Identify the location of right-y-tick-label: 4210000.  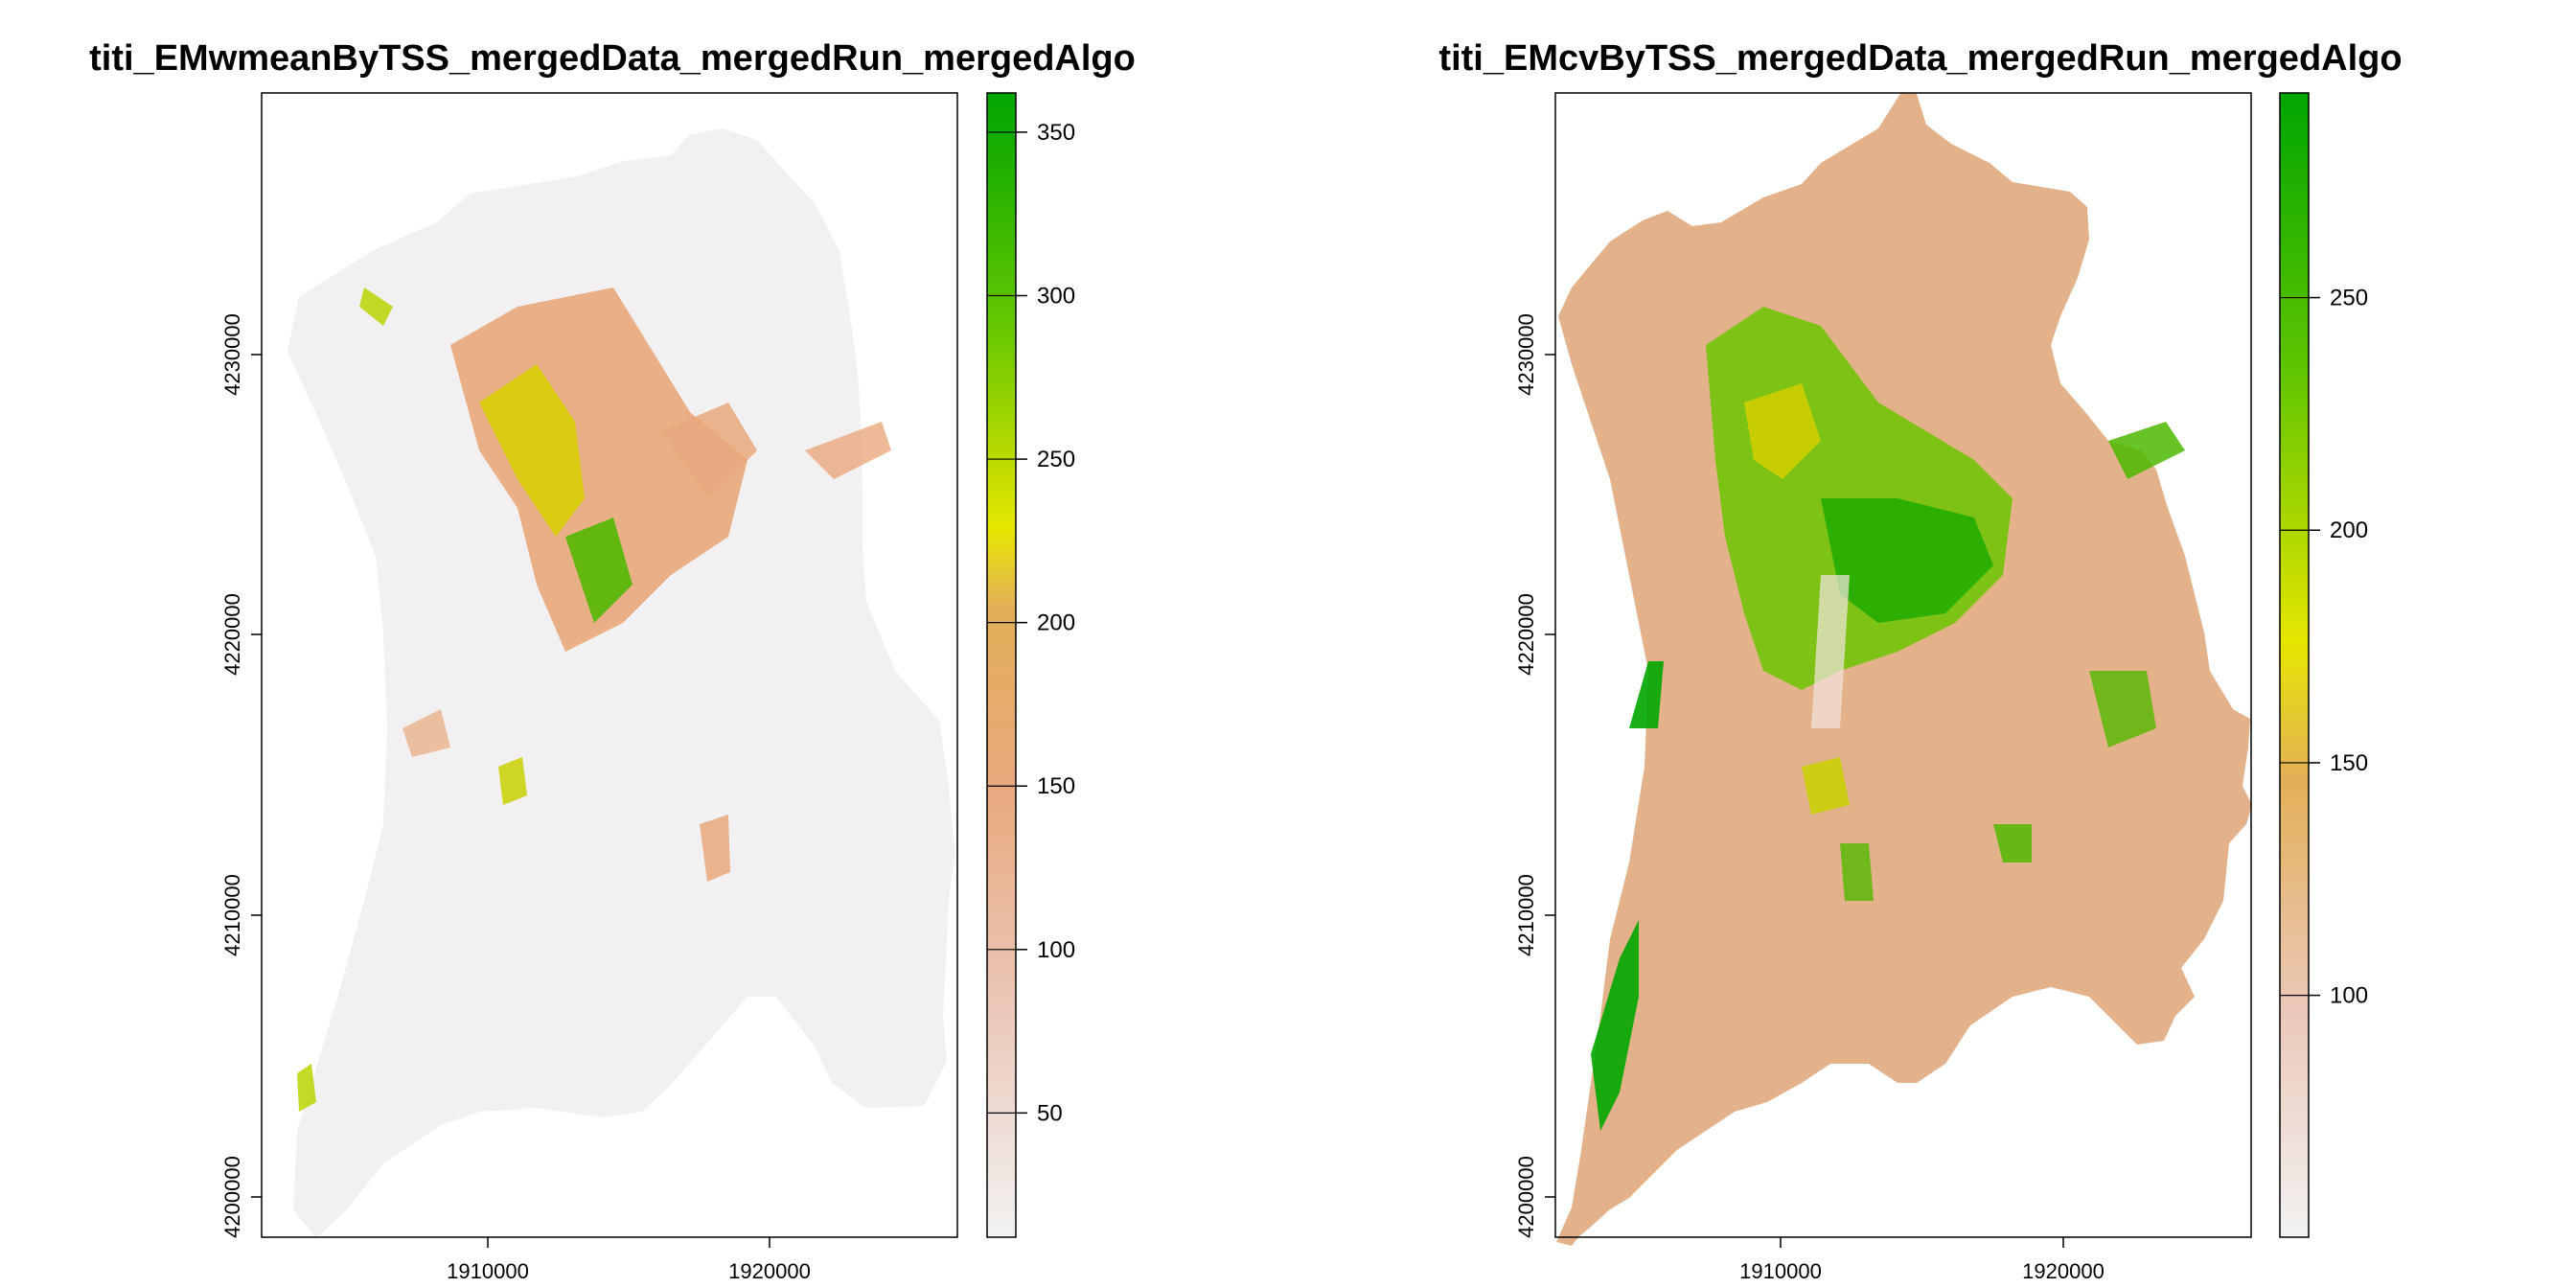
(1526, 915).